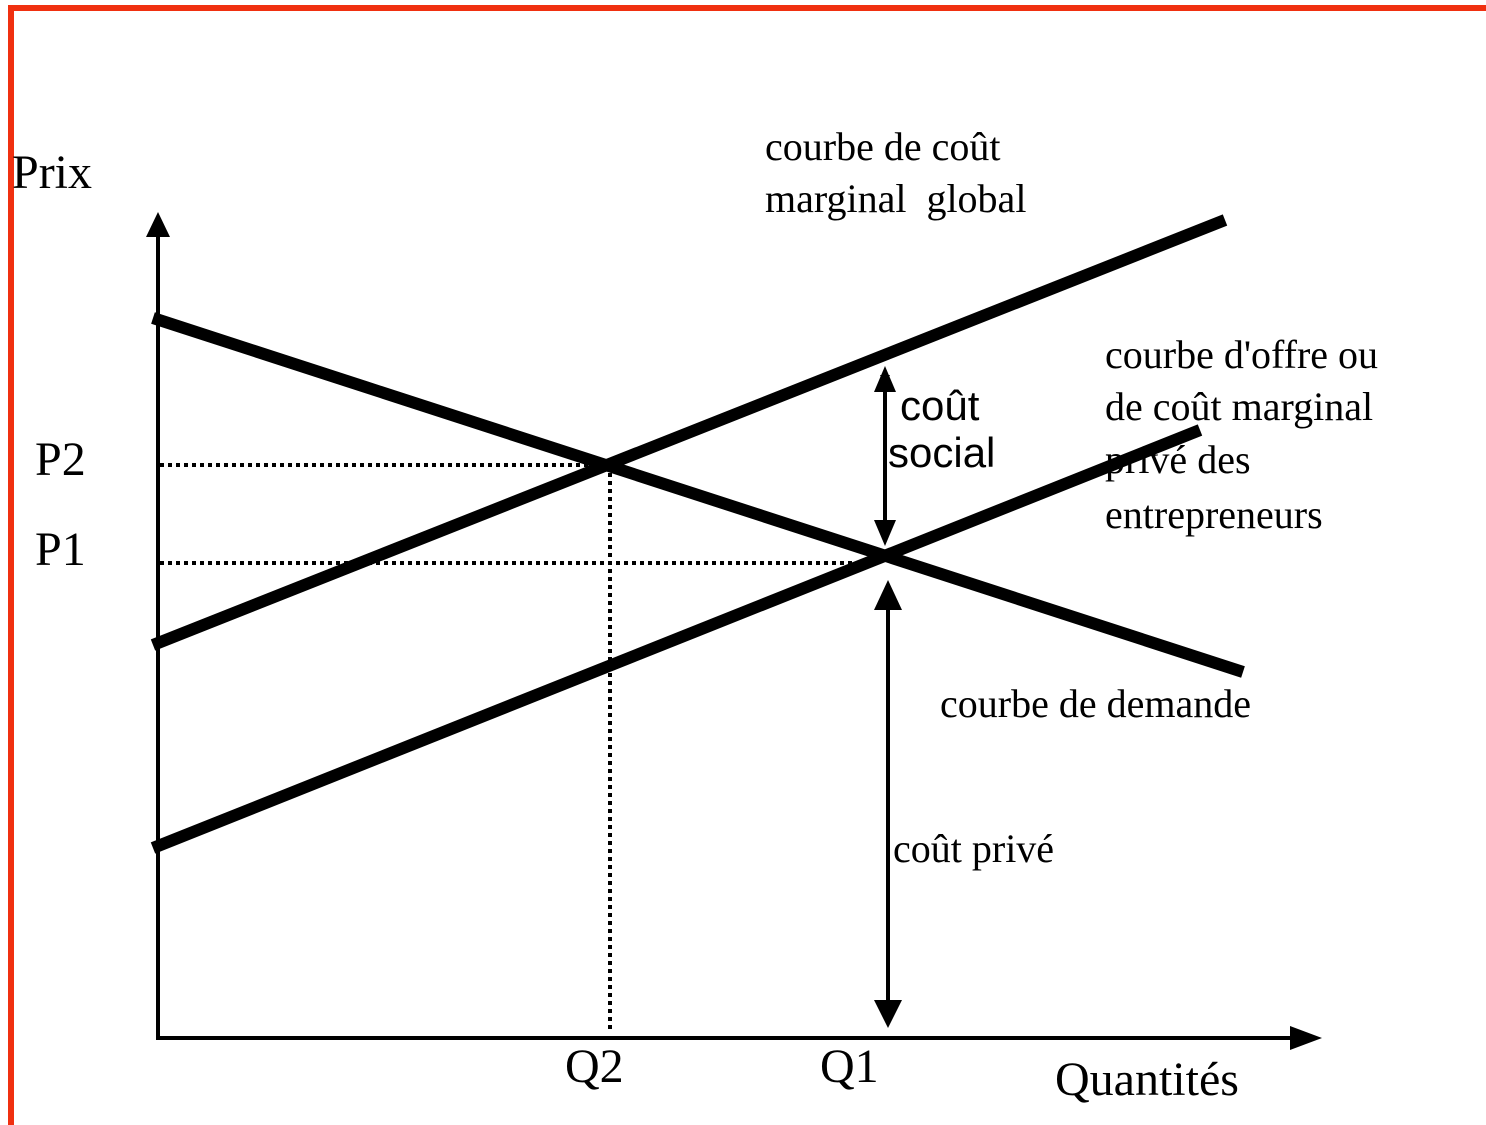  Describe the element at coordinates (1241, 354) in the screenshot. I see `curve-label: courbe d'offre ou` at that location.